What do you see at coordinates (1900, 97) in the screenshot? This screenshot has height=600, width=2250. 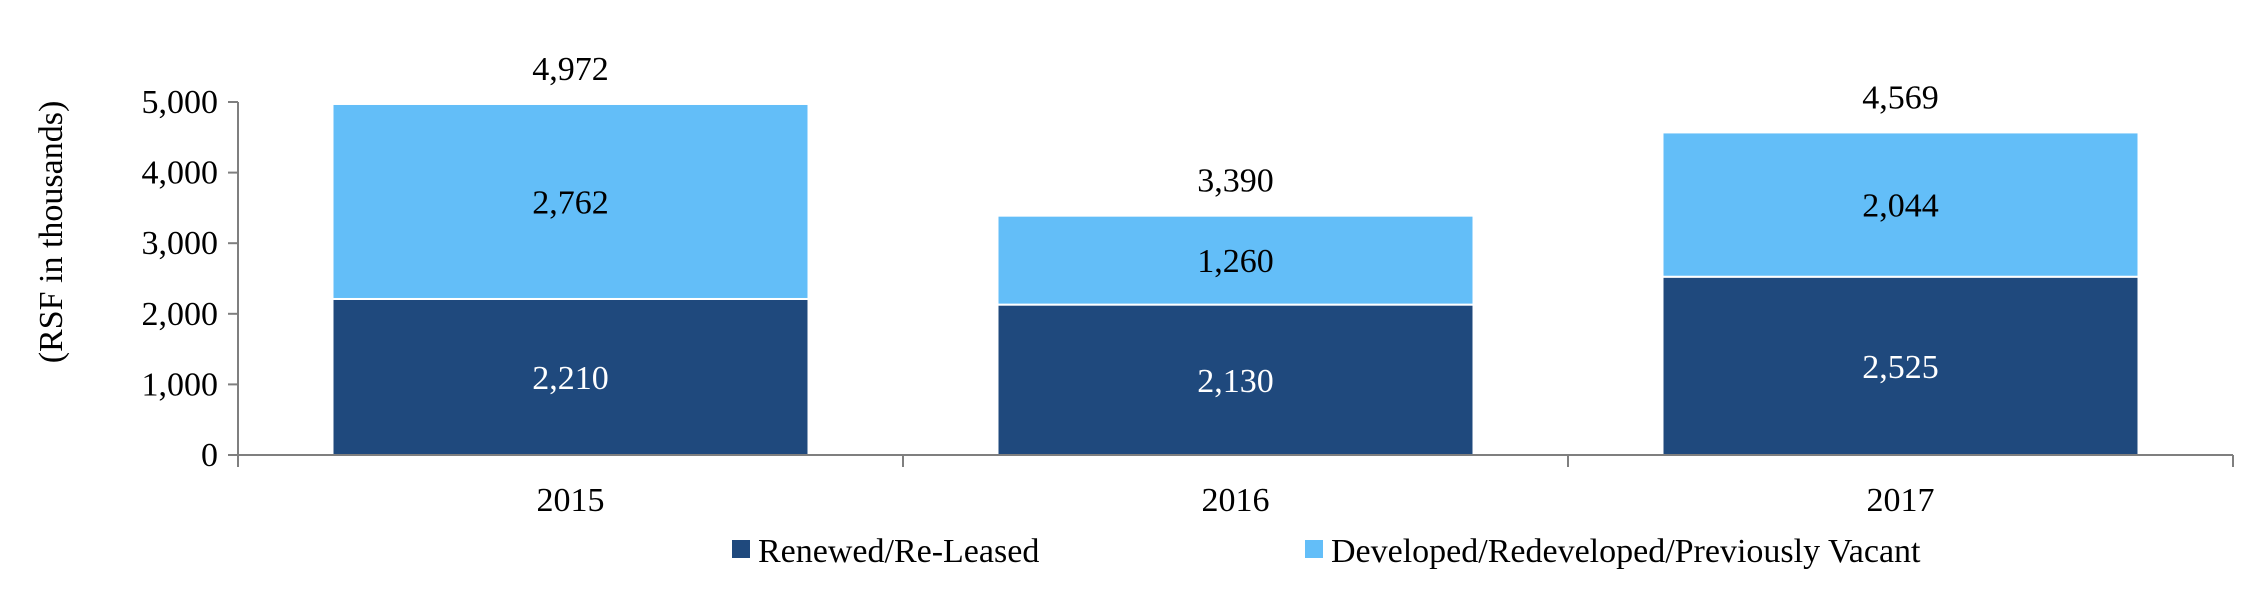 I see `total-label-2017: 4,569` at bounding box center [1900, 97].